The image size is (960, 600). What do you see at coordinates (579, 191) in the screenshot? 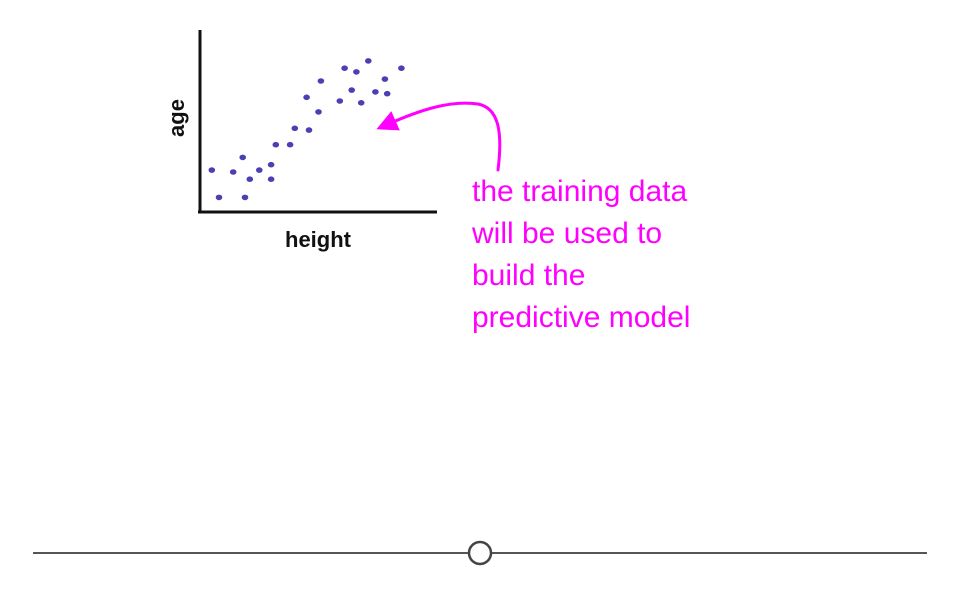
I see `annotation-line-1: the training data` at bounding box center [579, 191].